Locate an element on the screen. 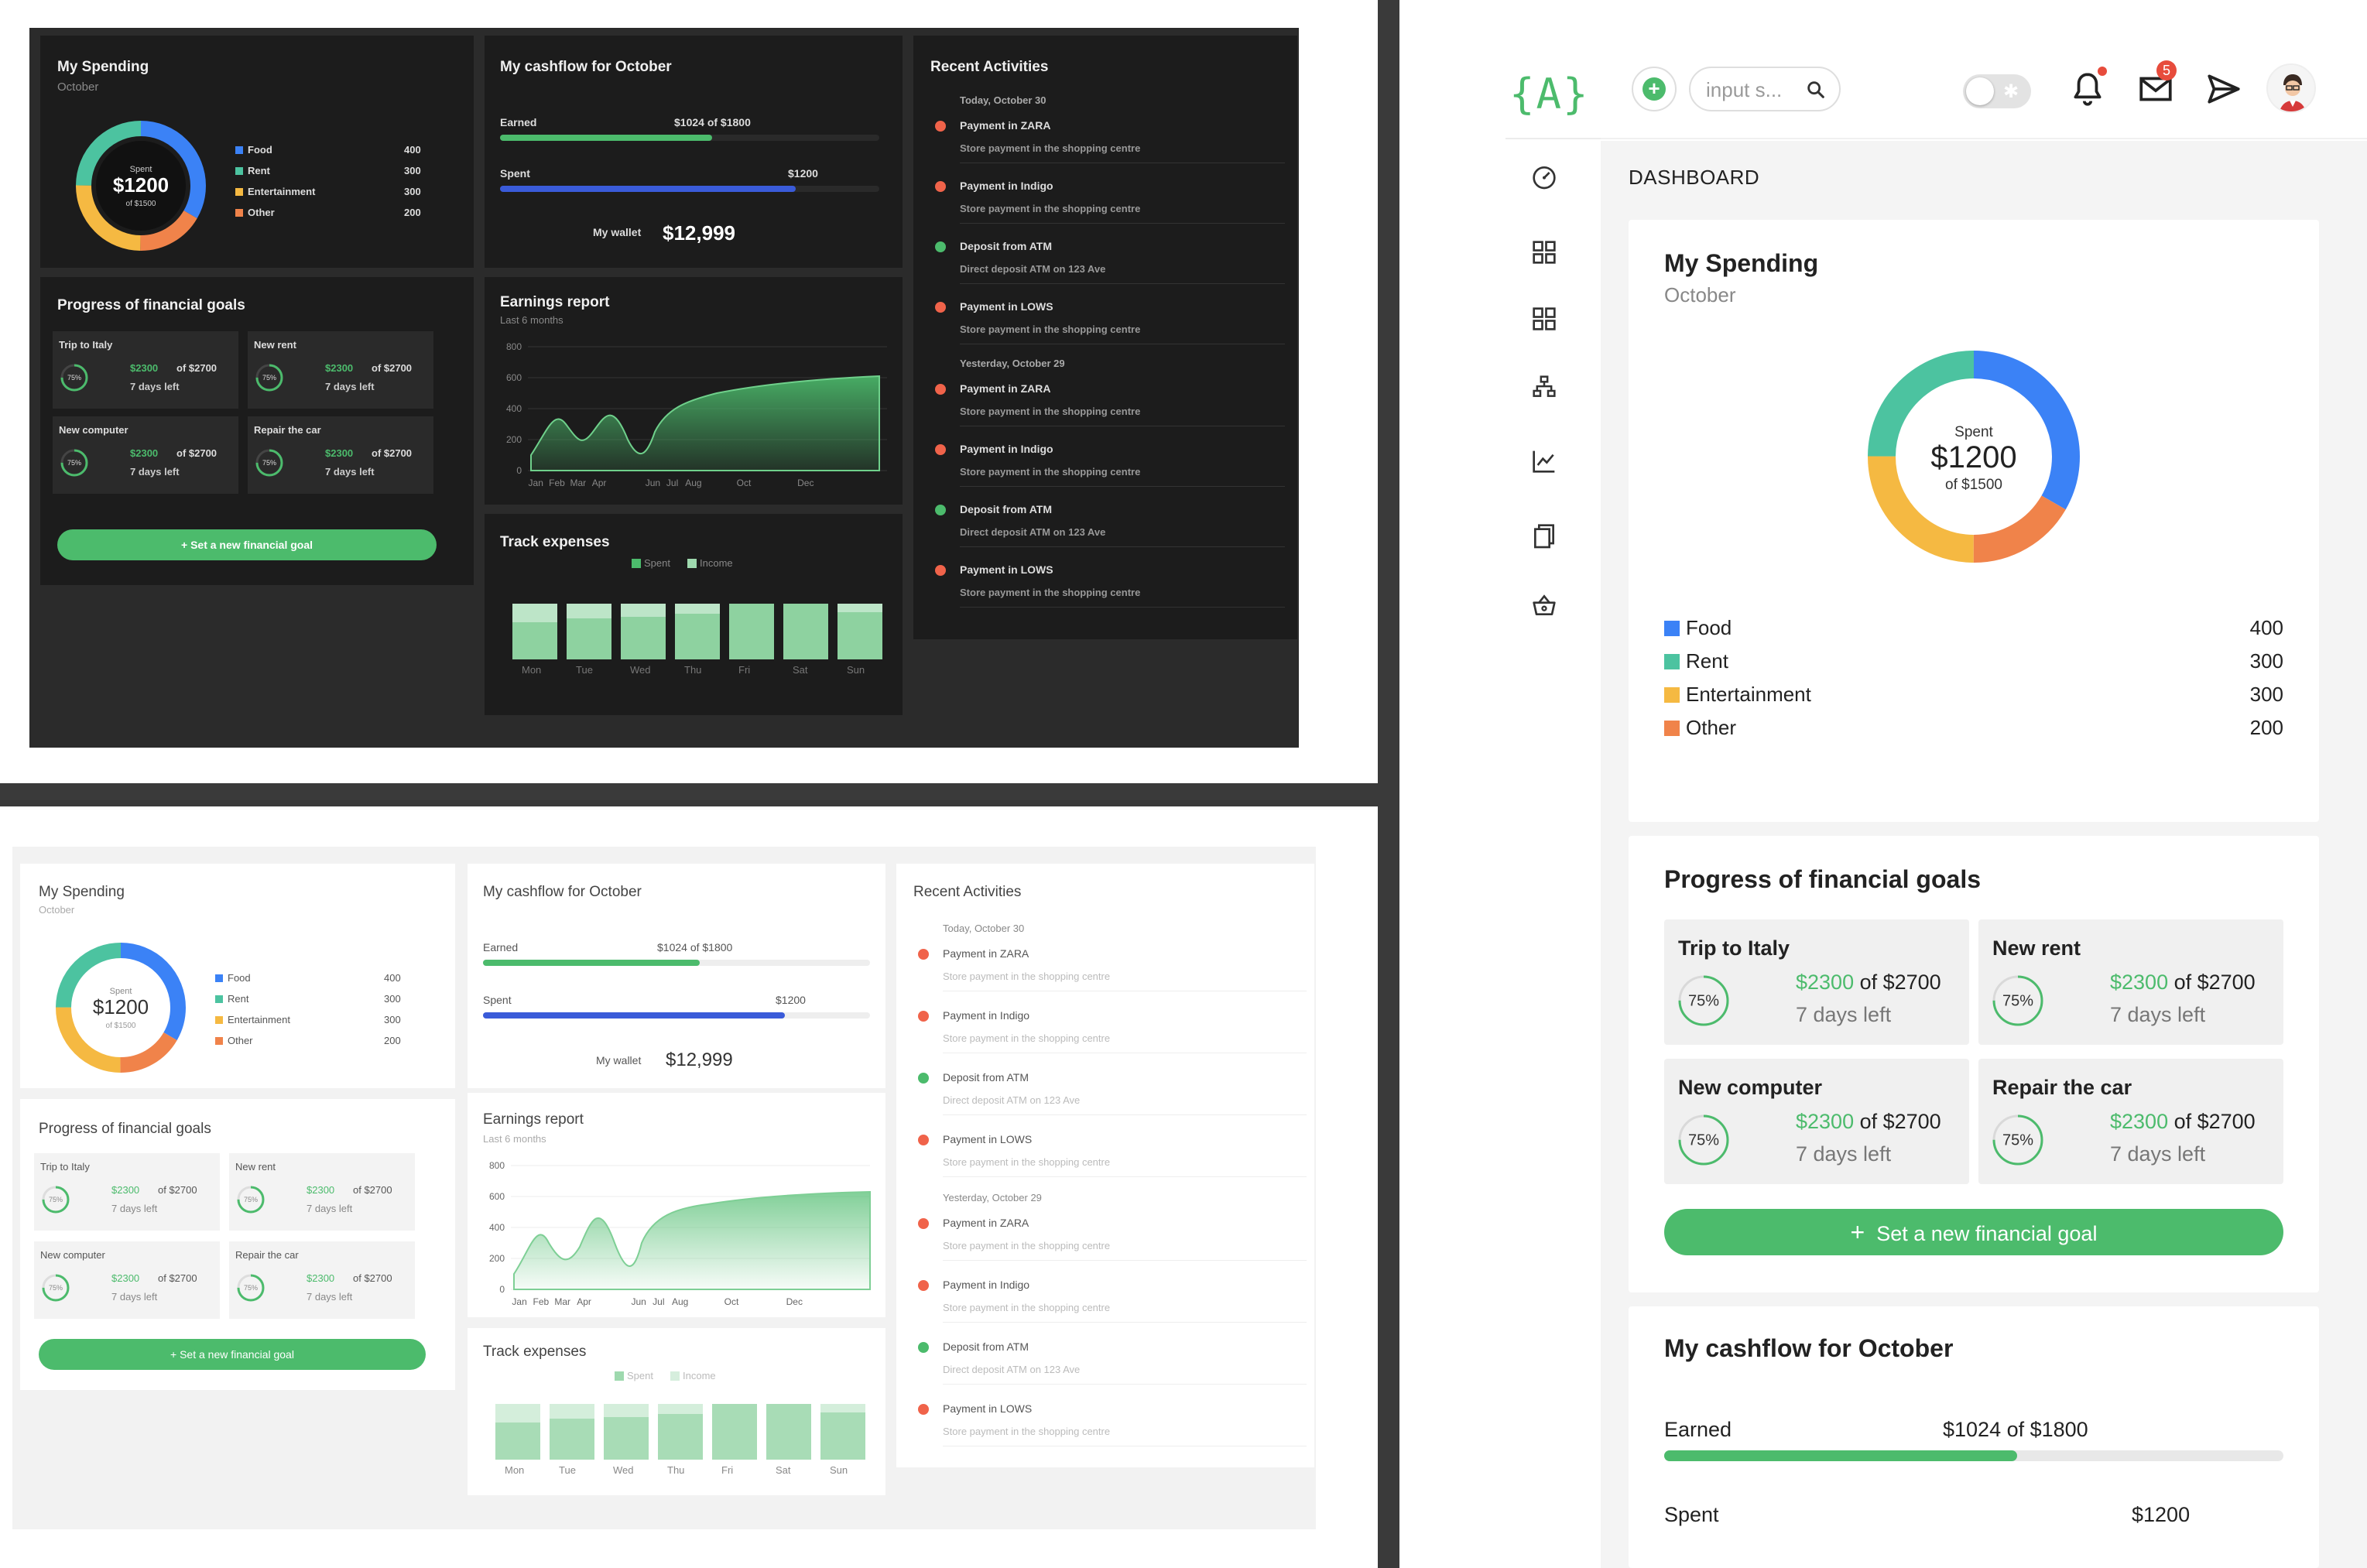 Image resolution: width=2367 pixels, height=1568 pixels. spent-label: Spent is located at coordinates (1691, 1514).